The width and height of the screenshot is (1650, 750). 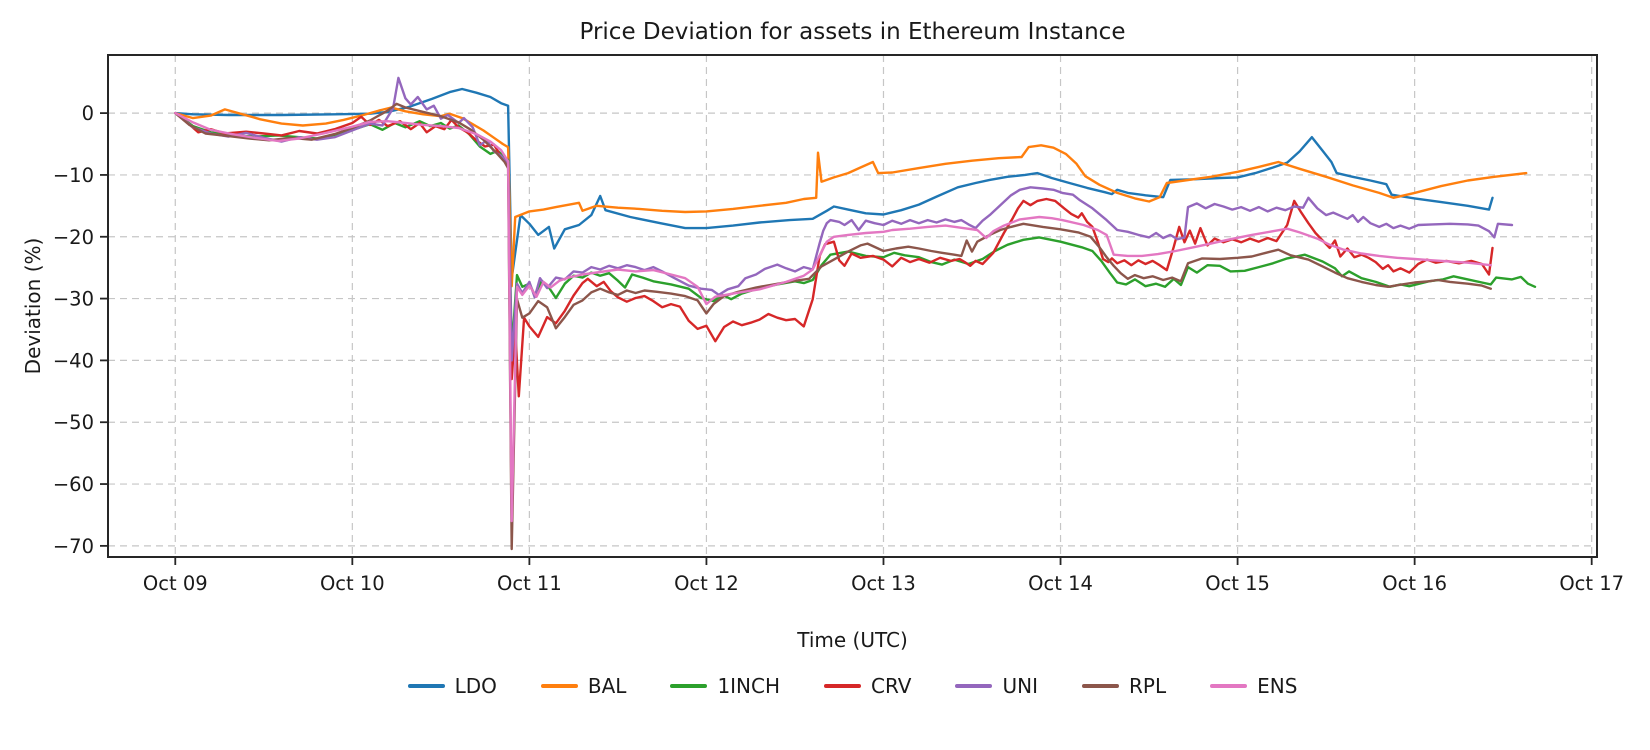 I want to click on y-tick-label-−50: −50, so click(x=73, y=422).